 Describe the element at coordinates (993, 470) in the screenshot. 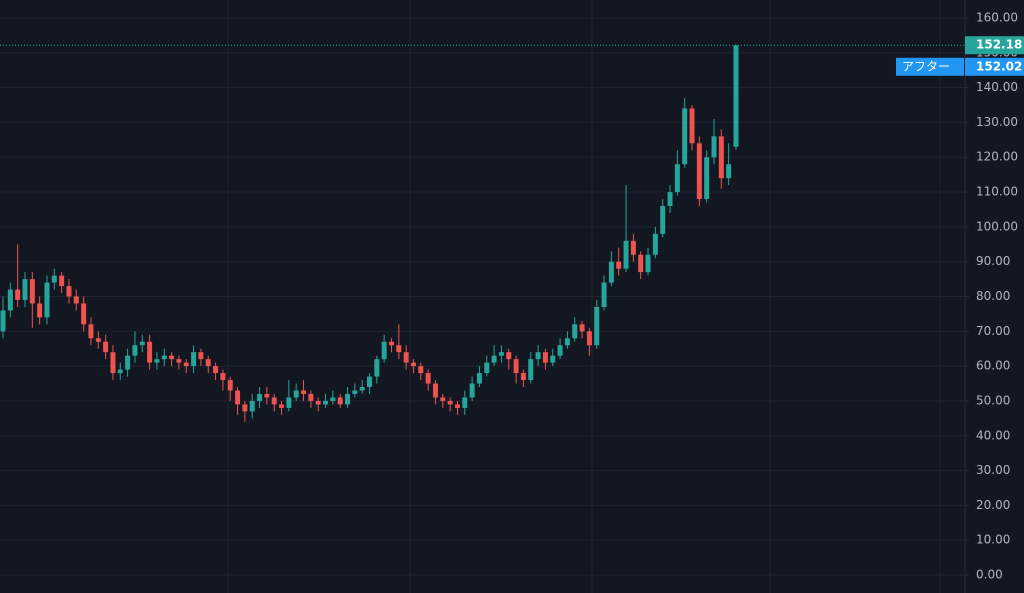

I see `y-tick-label: 30.00` at that location.